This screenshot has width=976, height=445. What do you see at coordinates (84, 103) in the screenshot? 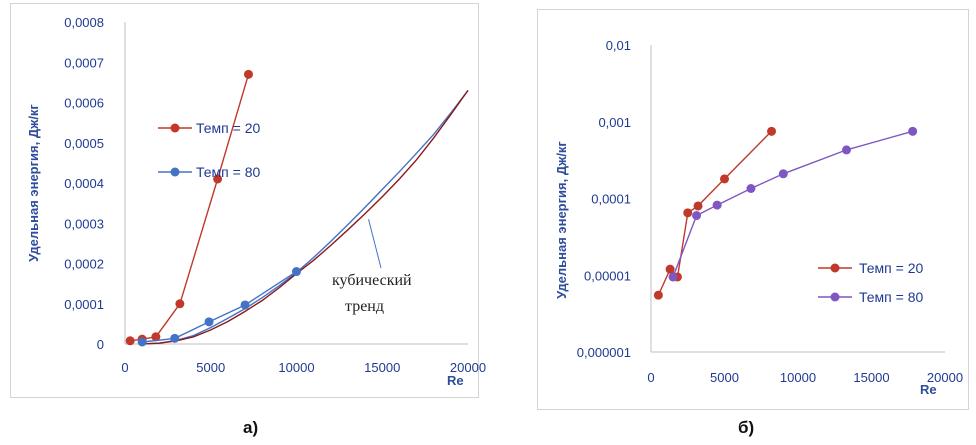
I see `y-tick-label: 0,0006` at bounding box center [84, 103].